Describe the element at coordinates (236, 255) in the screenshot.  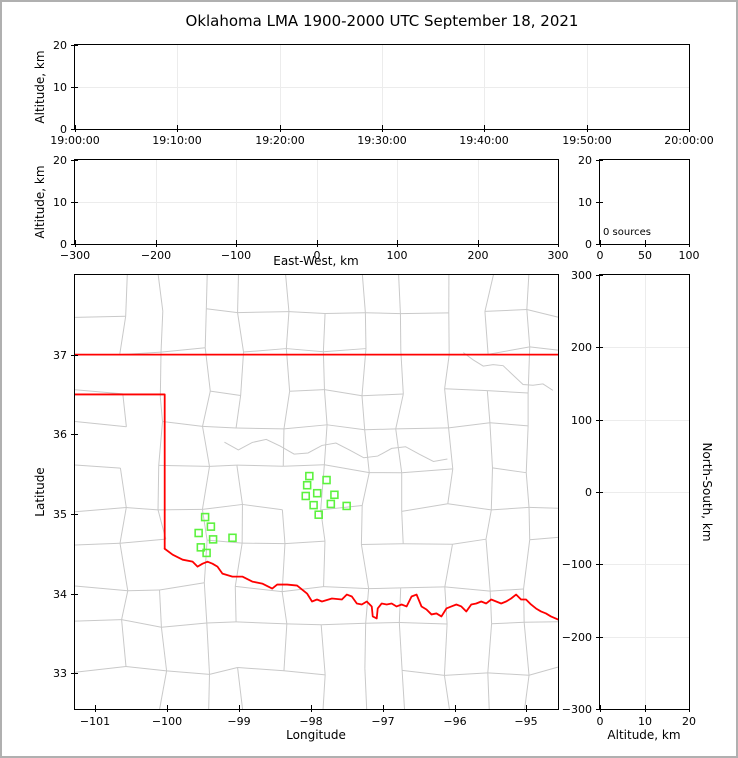
I see `x-tick-label: −100` at that location.